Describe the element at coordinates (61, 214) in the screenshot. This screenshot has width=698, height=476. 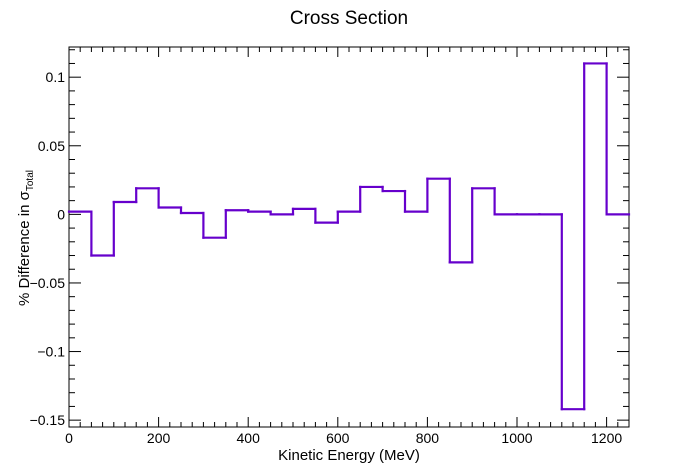
I see `y-tick-label: 0` at that location.